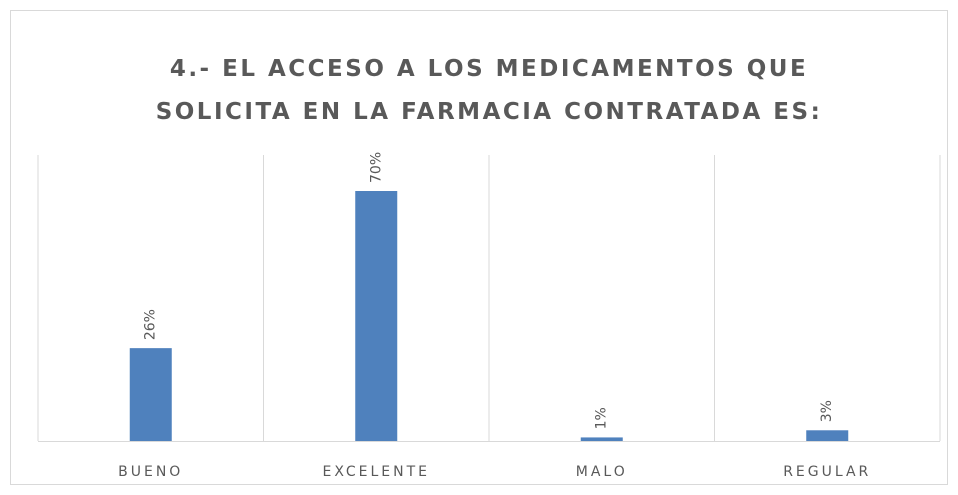 Image resolution: width=958 pixels, height=495 pixels. Describe the element at coordinates (376, 167) in the screenshot. I see `value-label: 70%` at that location.